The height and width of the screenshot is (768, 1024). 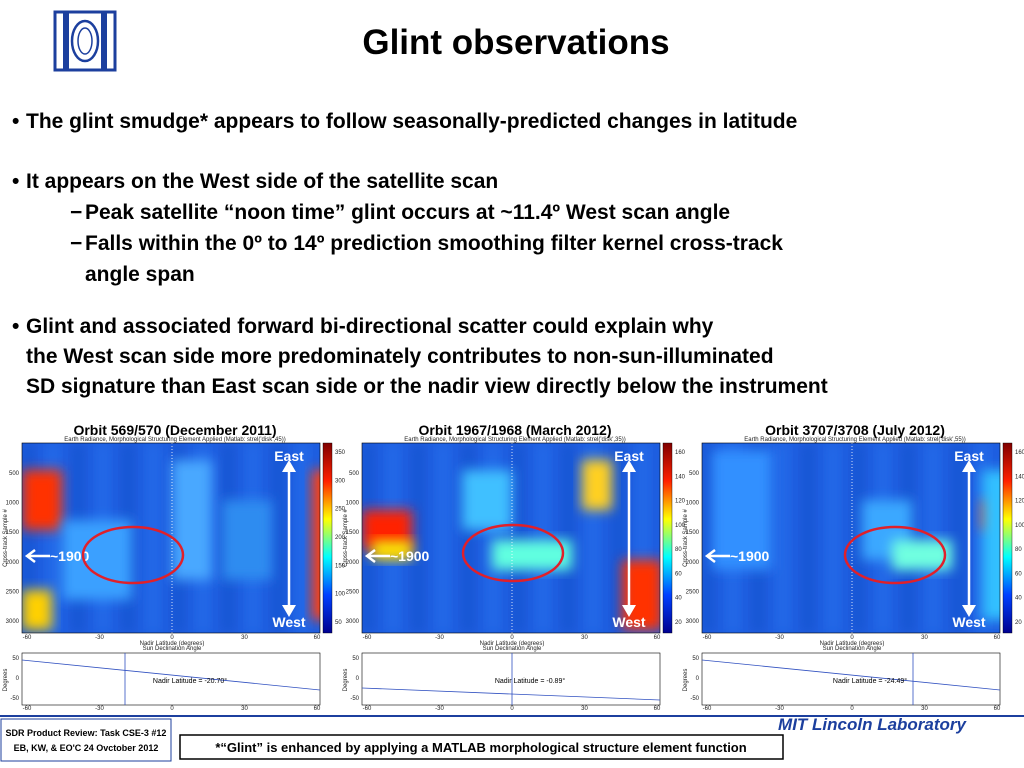 What do you see at coordinates (678, 574) in the screenshot?
I see `colorbar-tick: 60` at bounding box center [678, 574].